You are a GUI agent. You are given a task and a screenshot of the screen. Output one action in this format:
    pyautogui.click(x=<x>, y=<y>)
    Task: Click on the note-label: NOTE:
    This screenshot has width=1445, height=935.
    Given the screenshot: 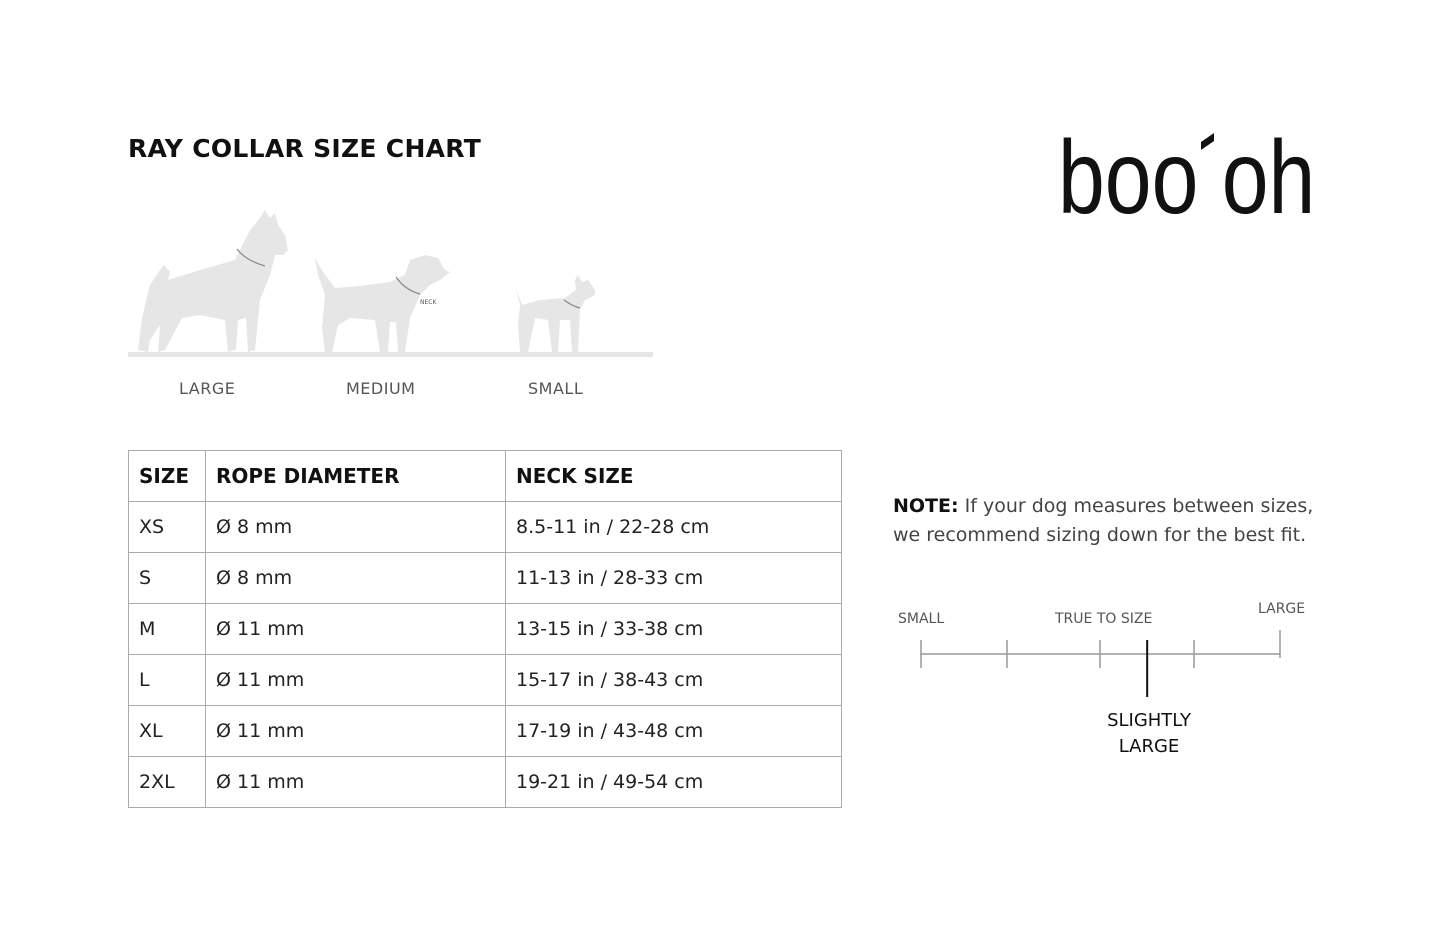 What is the action you would take?
    pyautogui.click(x=926, y=506)
    